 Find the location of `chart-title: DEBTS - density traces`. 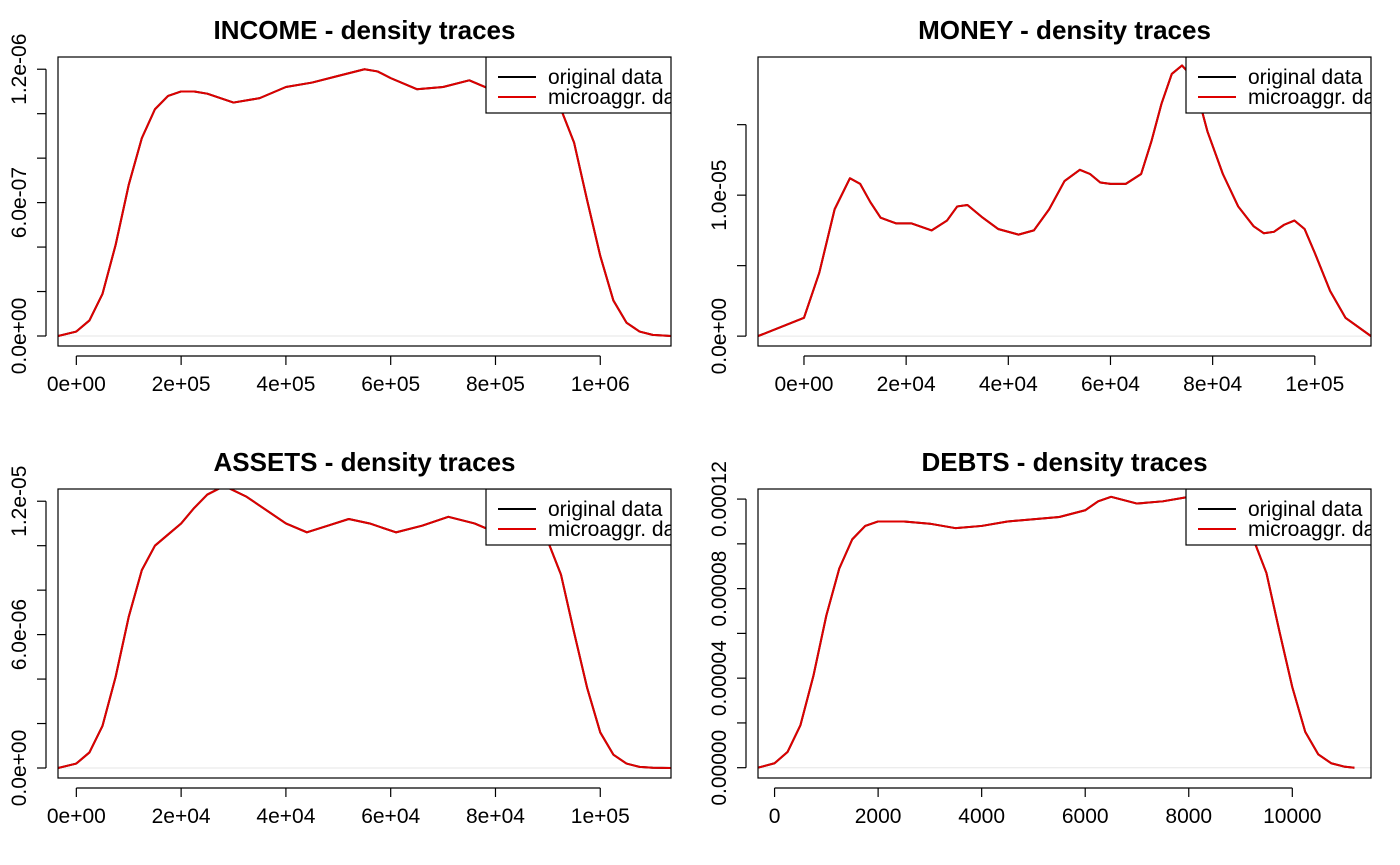

chart-title: DEBTS - density traces is located at coordinates (1064, 462).